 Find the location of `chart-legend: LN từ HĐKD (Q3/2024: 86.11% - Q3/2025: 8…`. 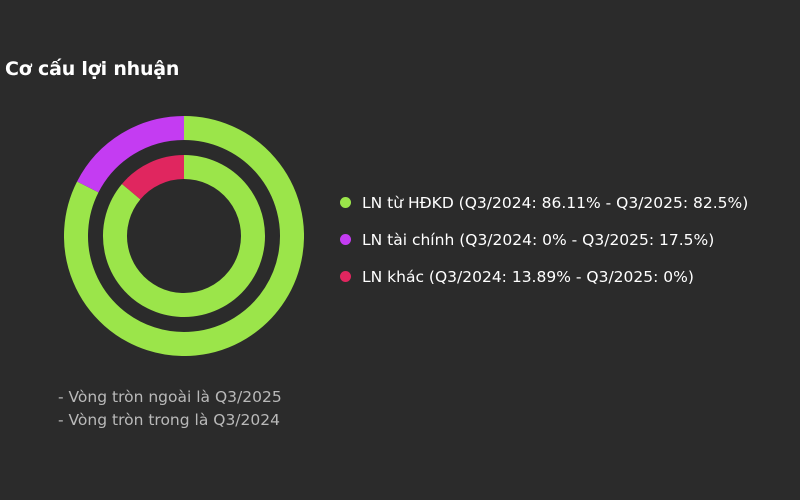

chart-legend: LN từ HĐKD (Q3/2024: 86.11% - Q3/2025: 8… is located at coordinates (544, 239).